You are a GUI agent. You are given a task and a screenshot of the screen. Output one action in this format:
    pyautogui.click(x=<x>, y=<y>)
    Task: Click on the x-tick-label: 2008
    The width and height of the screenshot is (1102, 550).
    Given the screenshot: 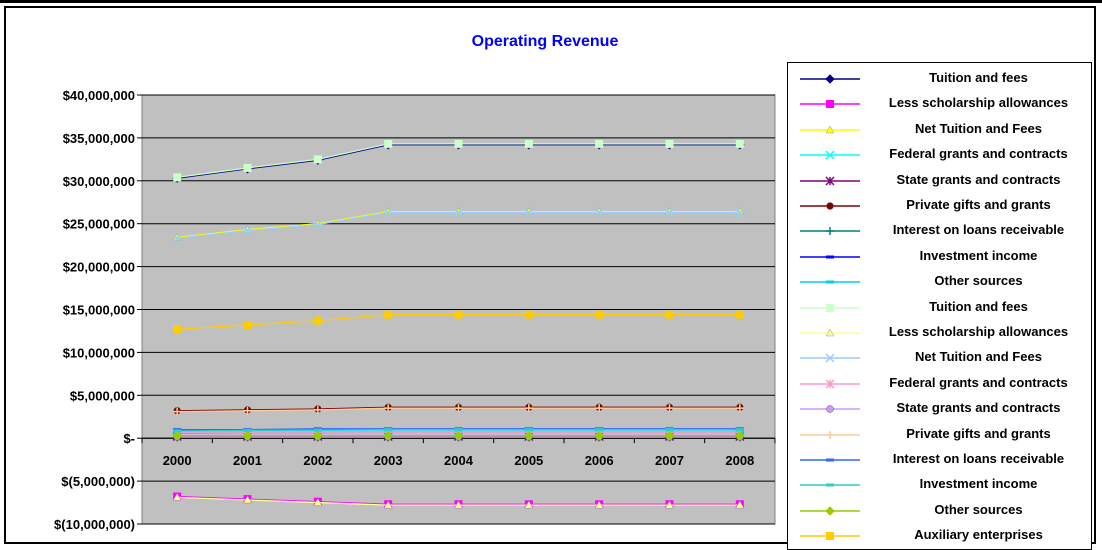 What is the action you would take?
    pyautogui.click(x=739, y=460)
    